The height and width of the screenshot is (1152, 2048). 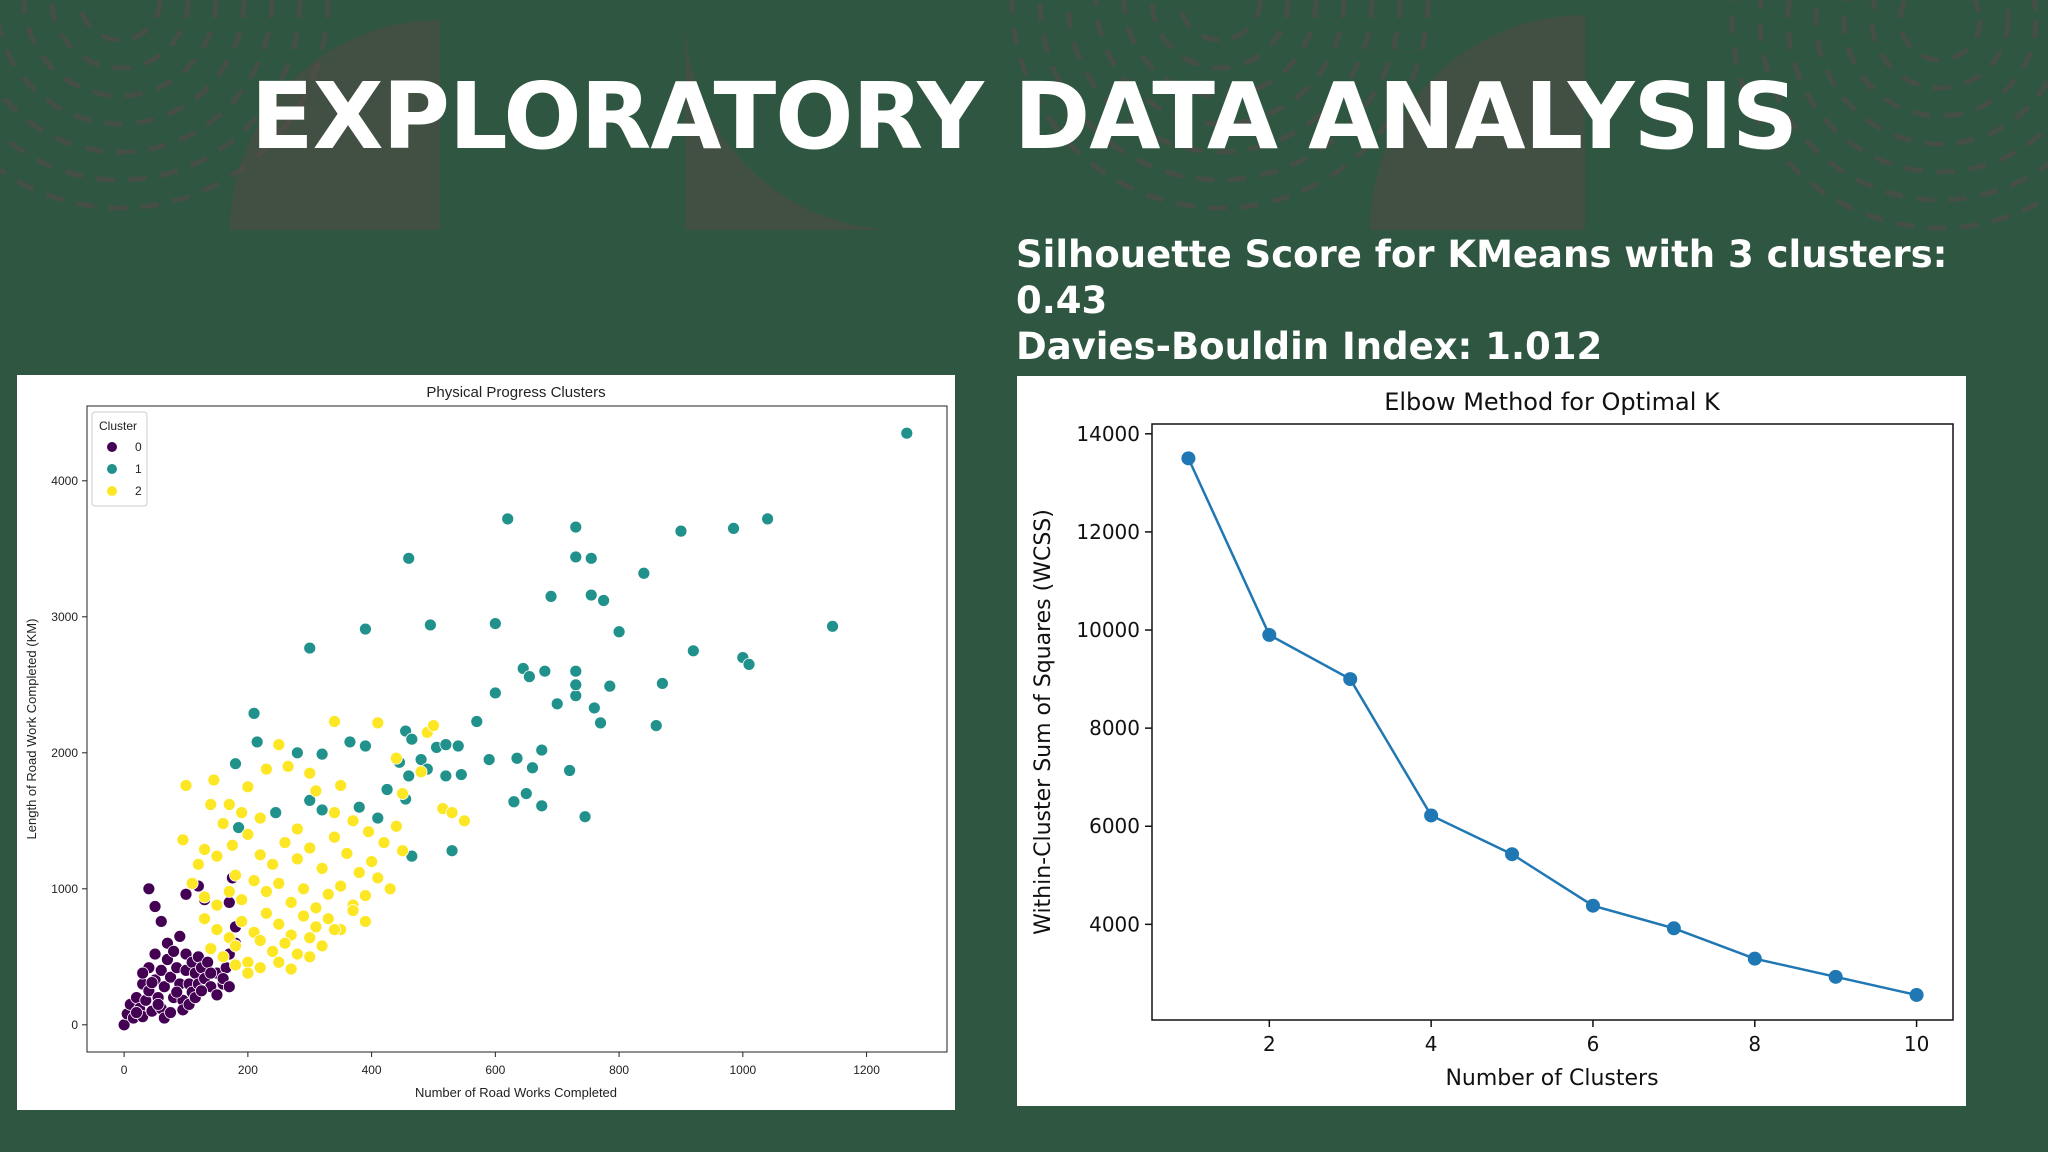 I want to click on y-tick-label: 3000, so click(x=64, y=617).